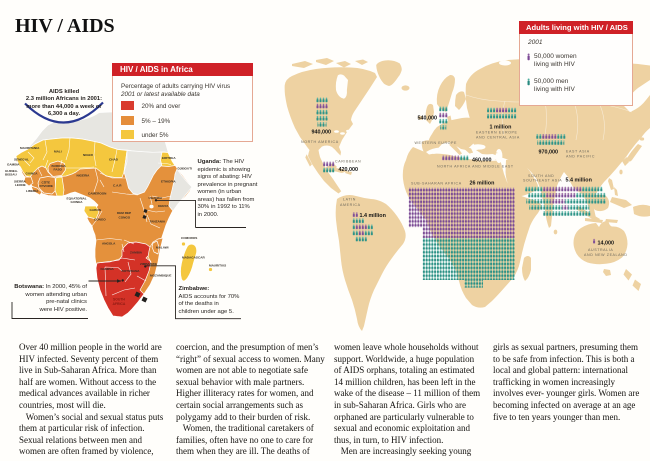 The image size is (650, 461). I want to click on svg-text: MAURITIUS, so click(217, 265).